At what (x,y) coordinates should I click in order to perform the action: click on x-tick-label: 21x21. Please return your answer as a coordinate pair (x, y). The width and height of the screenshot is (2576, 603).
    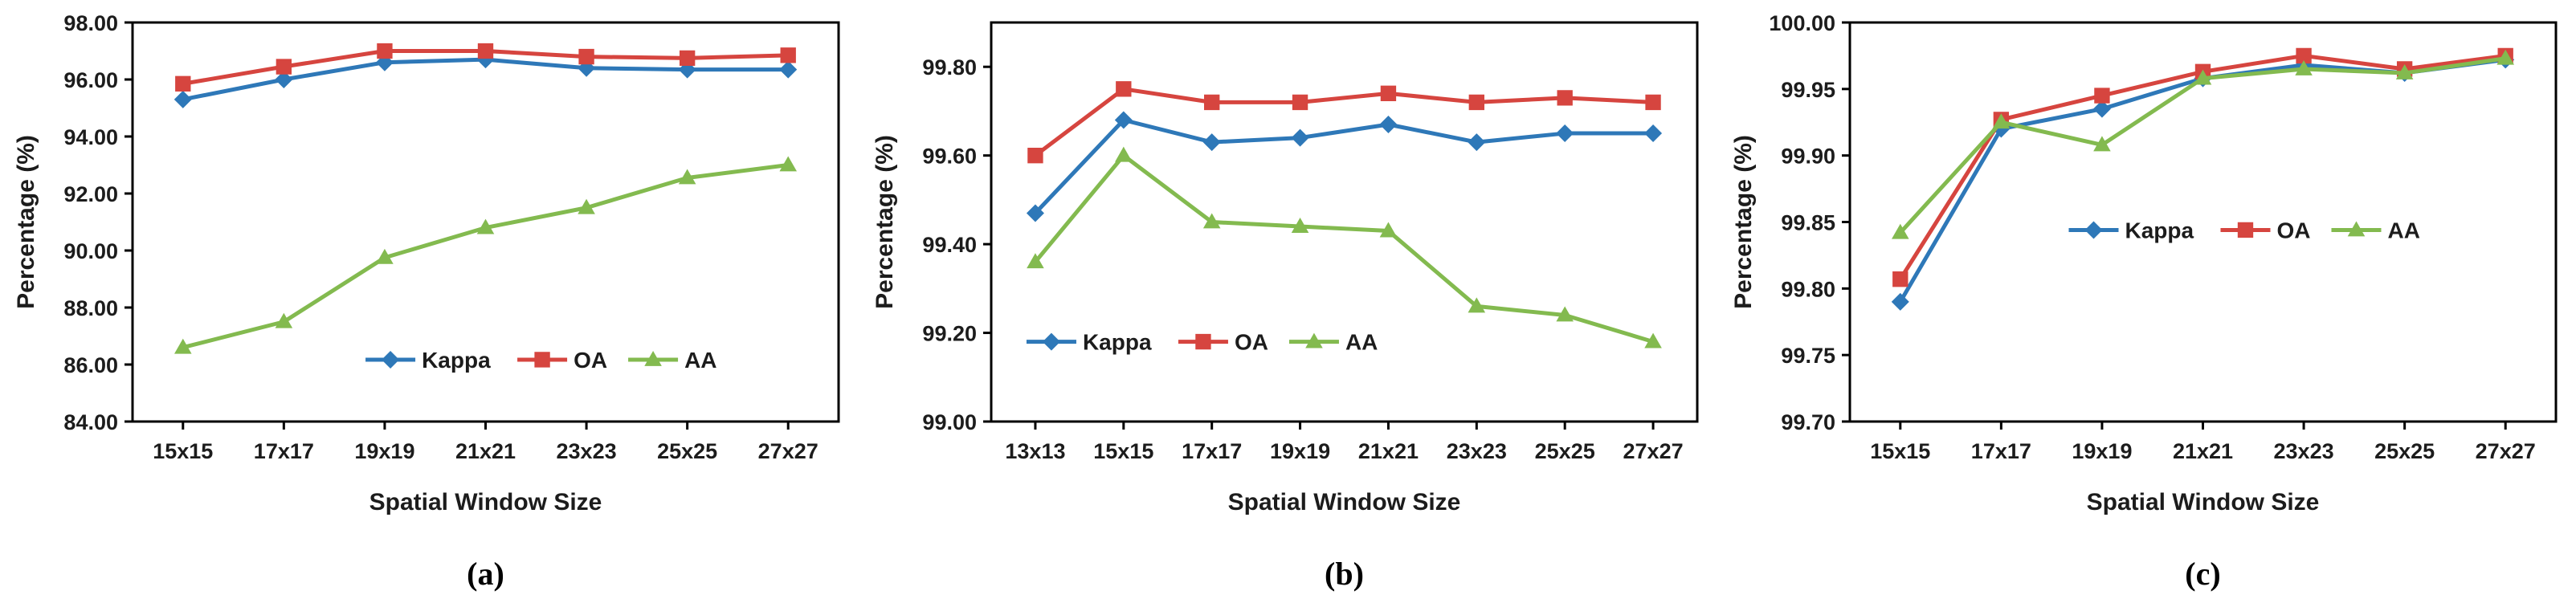
    Looking at the image, I should click on (2203, 451).